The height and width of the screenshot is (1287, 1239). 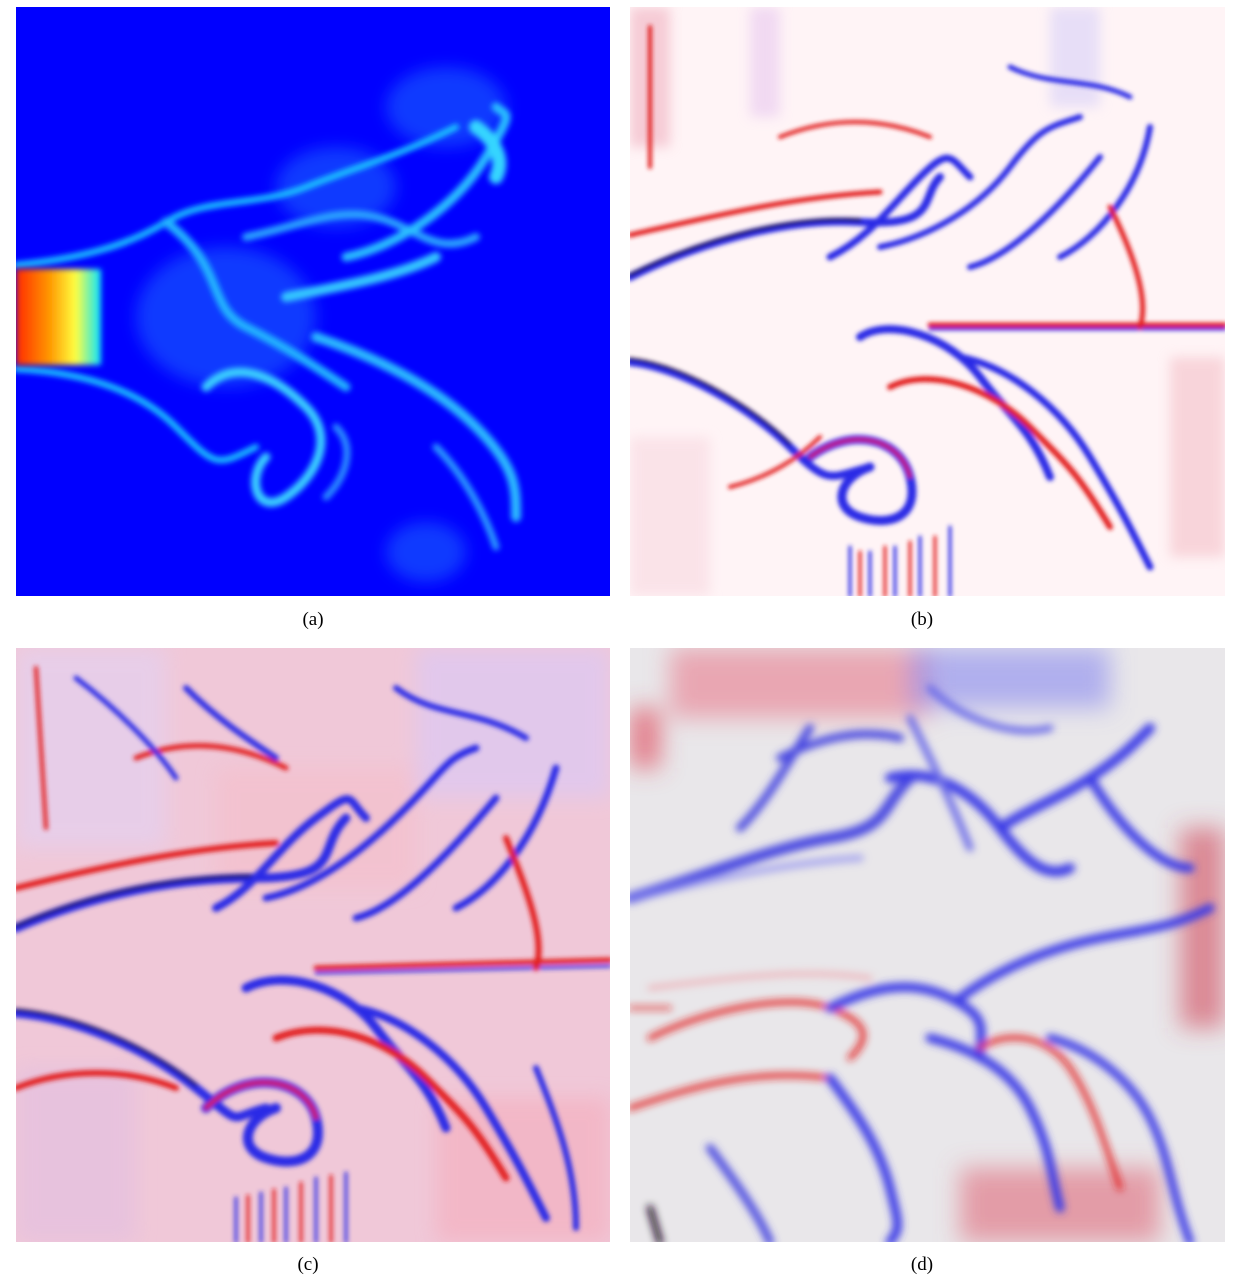 What do you see at coordinates (922, 1264) in the screenshot?
I see `caption-d: (d)` at bounding box center [922, 1264].